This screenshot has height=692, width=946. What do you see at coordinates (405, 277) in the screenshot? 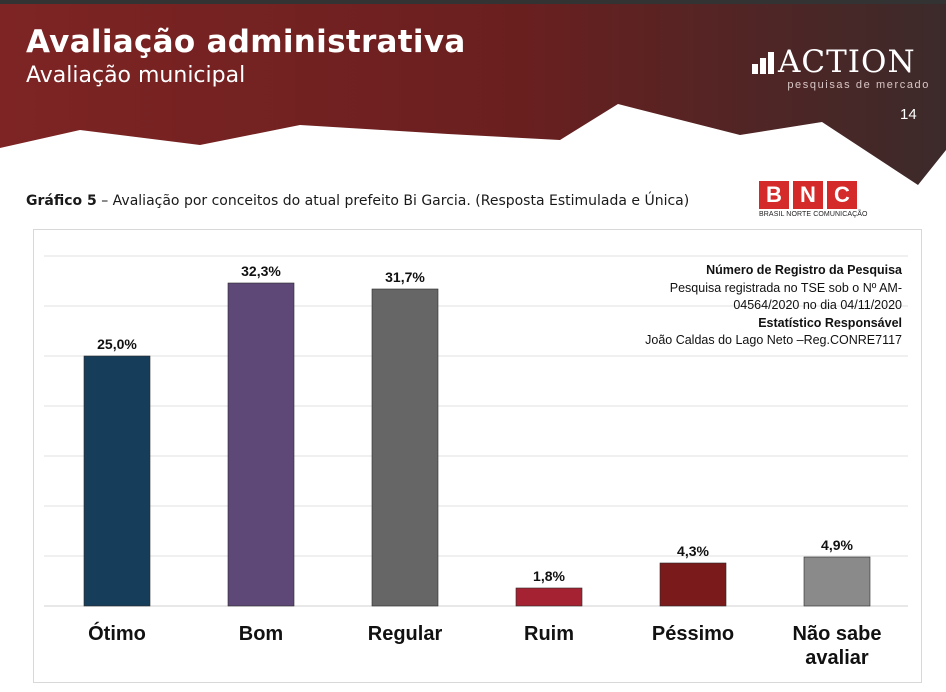
I see `data-label: 31,7%` at bounding box center [405, 277].